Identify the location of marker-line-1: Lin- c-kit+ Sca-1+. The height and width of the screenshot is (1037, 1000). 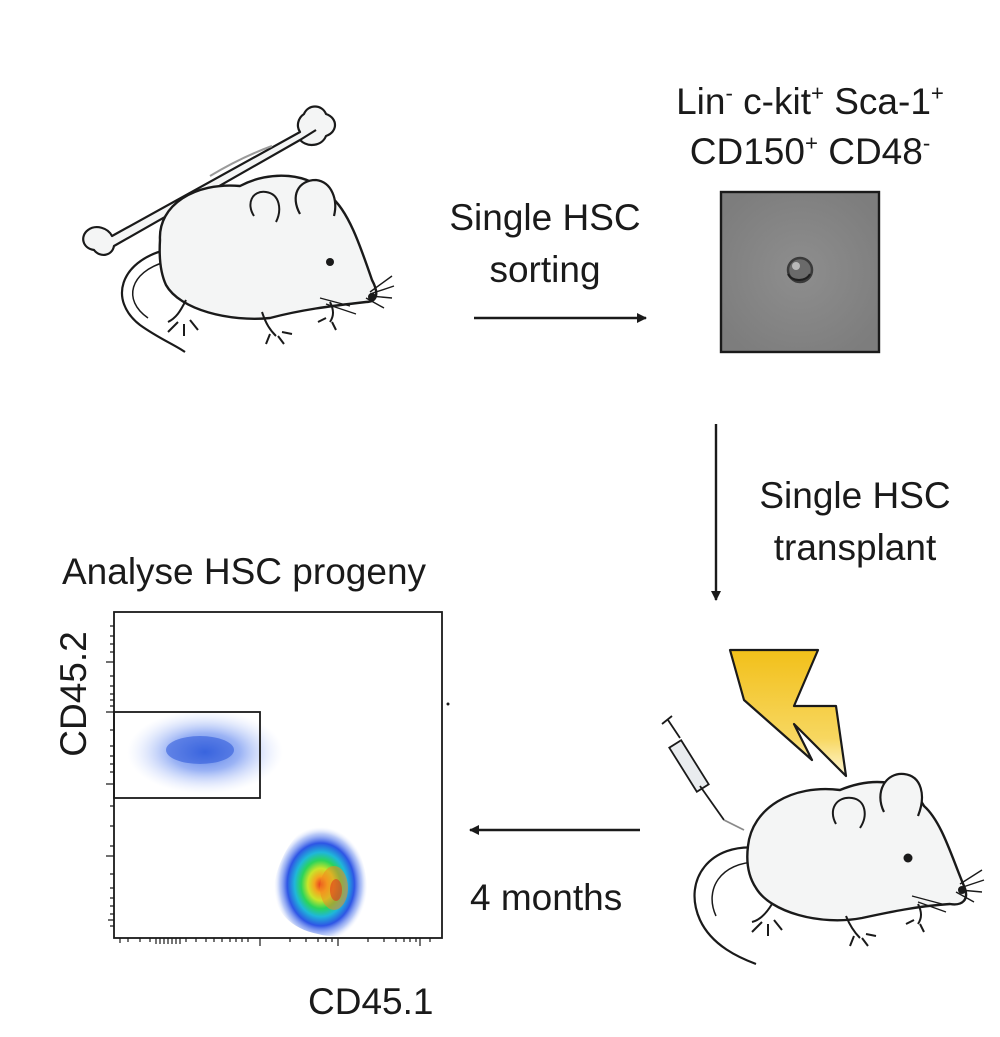
(810, 102).